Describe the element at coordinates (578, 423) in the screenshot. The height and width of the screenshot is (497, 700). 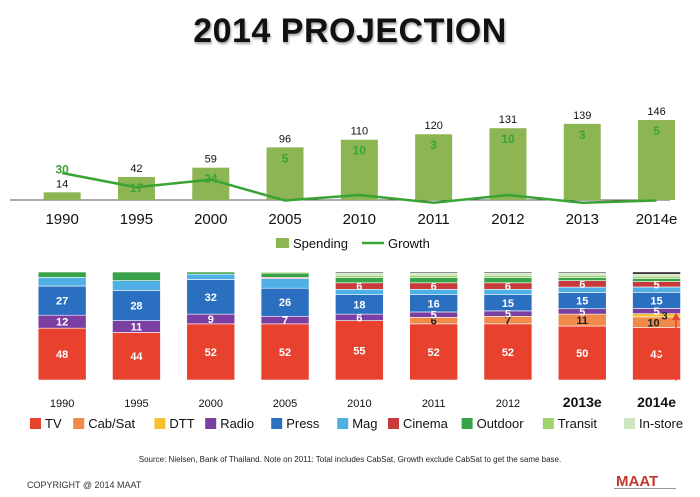
I see `legend-label: Transit` at that location.